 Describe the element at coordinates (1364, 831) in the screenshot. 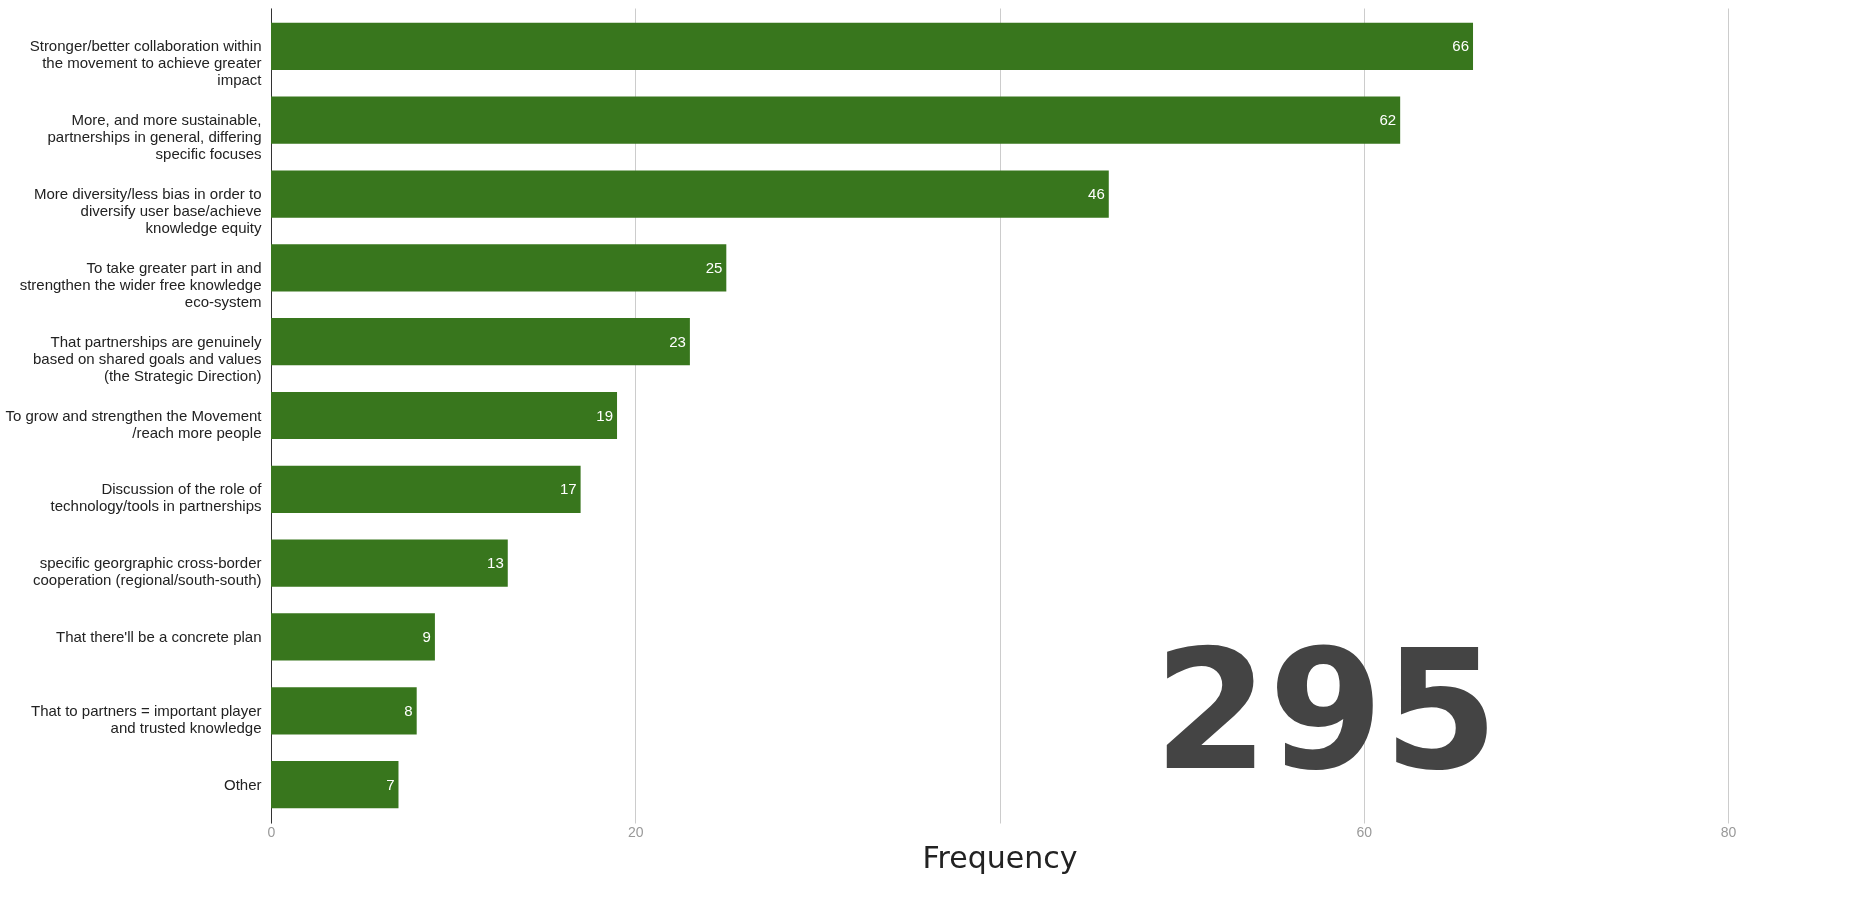

I see `x-tick-label: 60` at that location.